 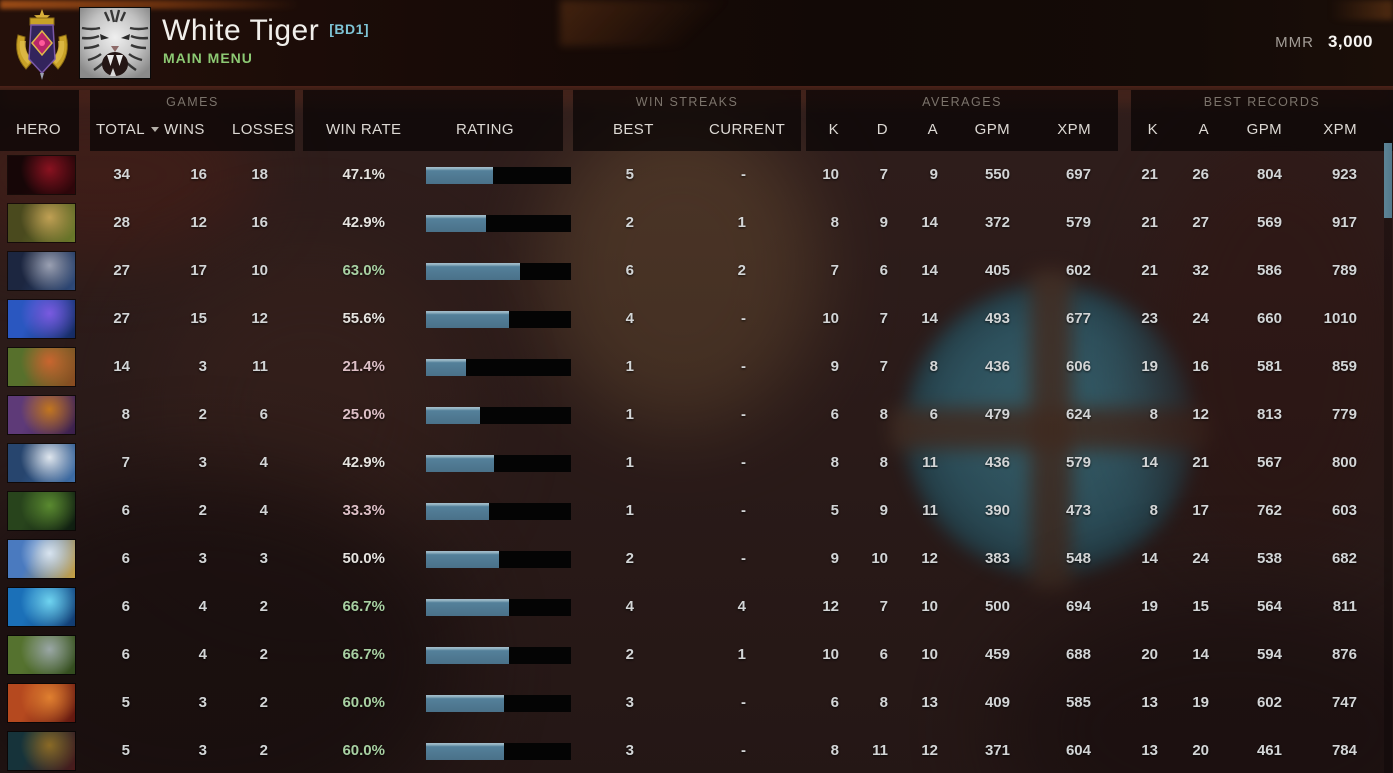 What do you see at coordinates (1344, 174) in the screenshot?
I see `best-xpm-cell: 923` at bounding box center [1344, 174].